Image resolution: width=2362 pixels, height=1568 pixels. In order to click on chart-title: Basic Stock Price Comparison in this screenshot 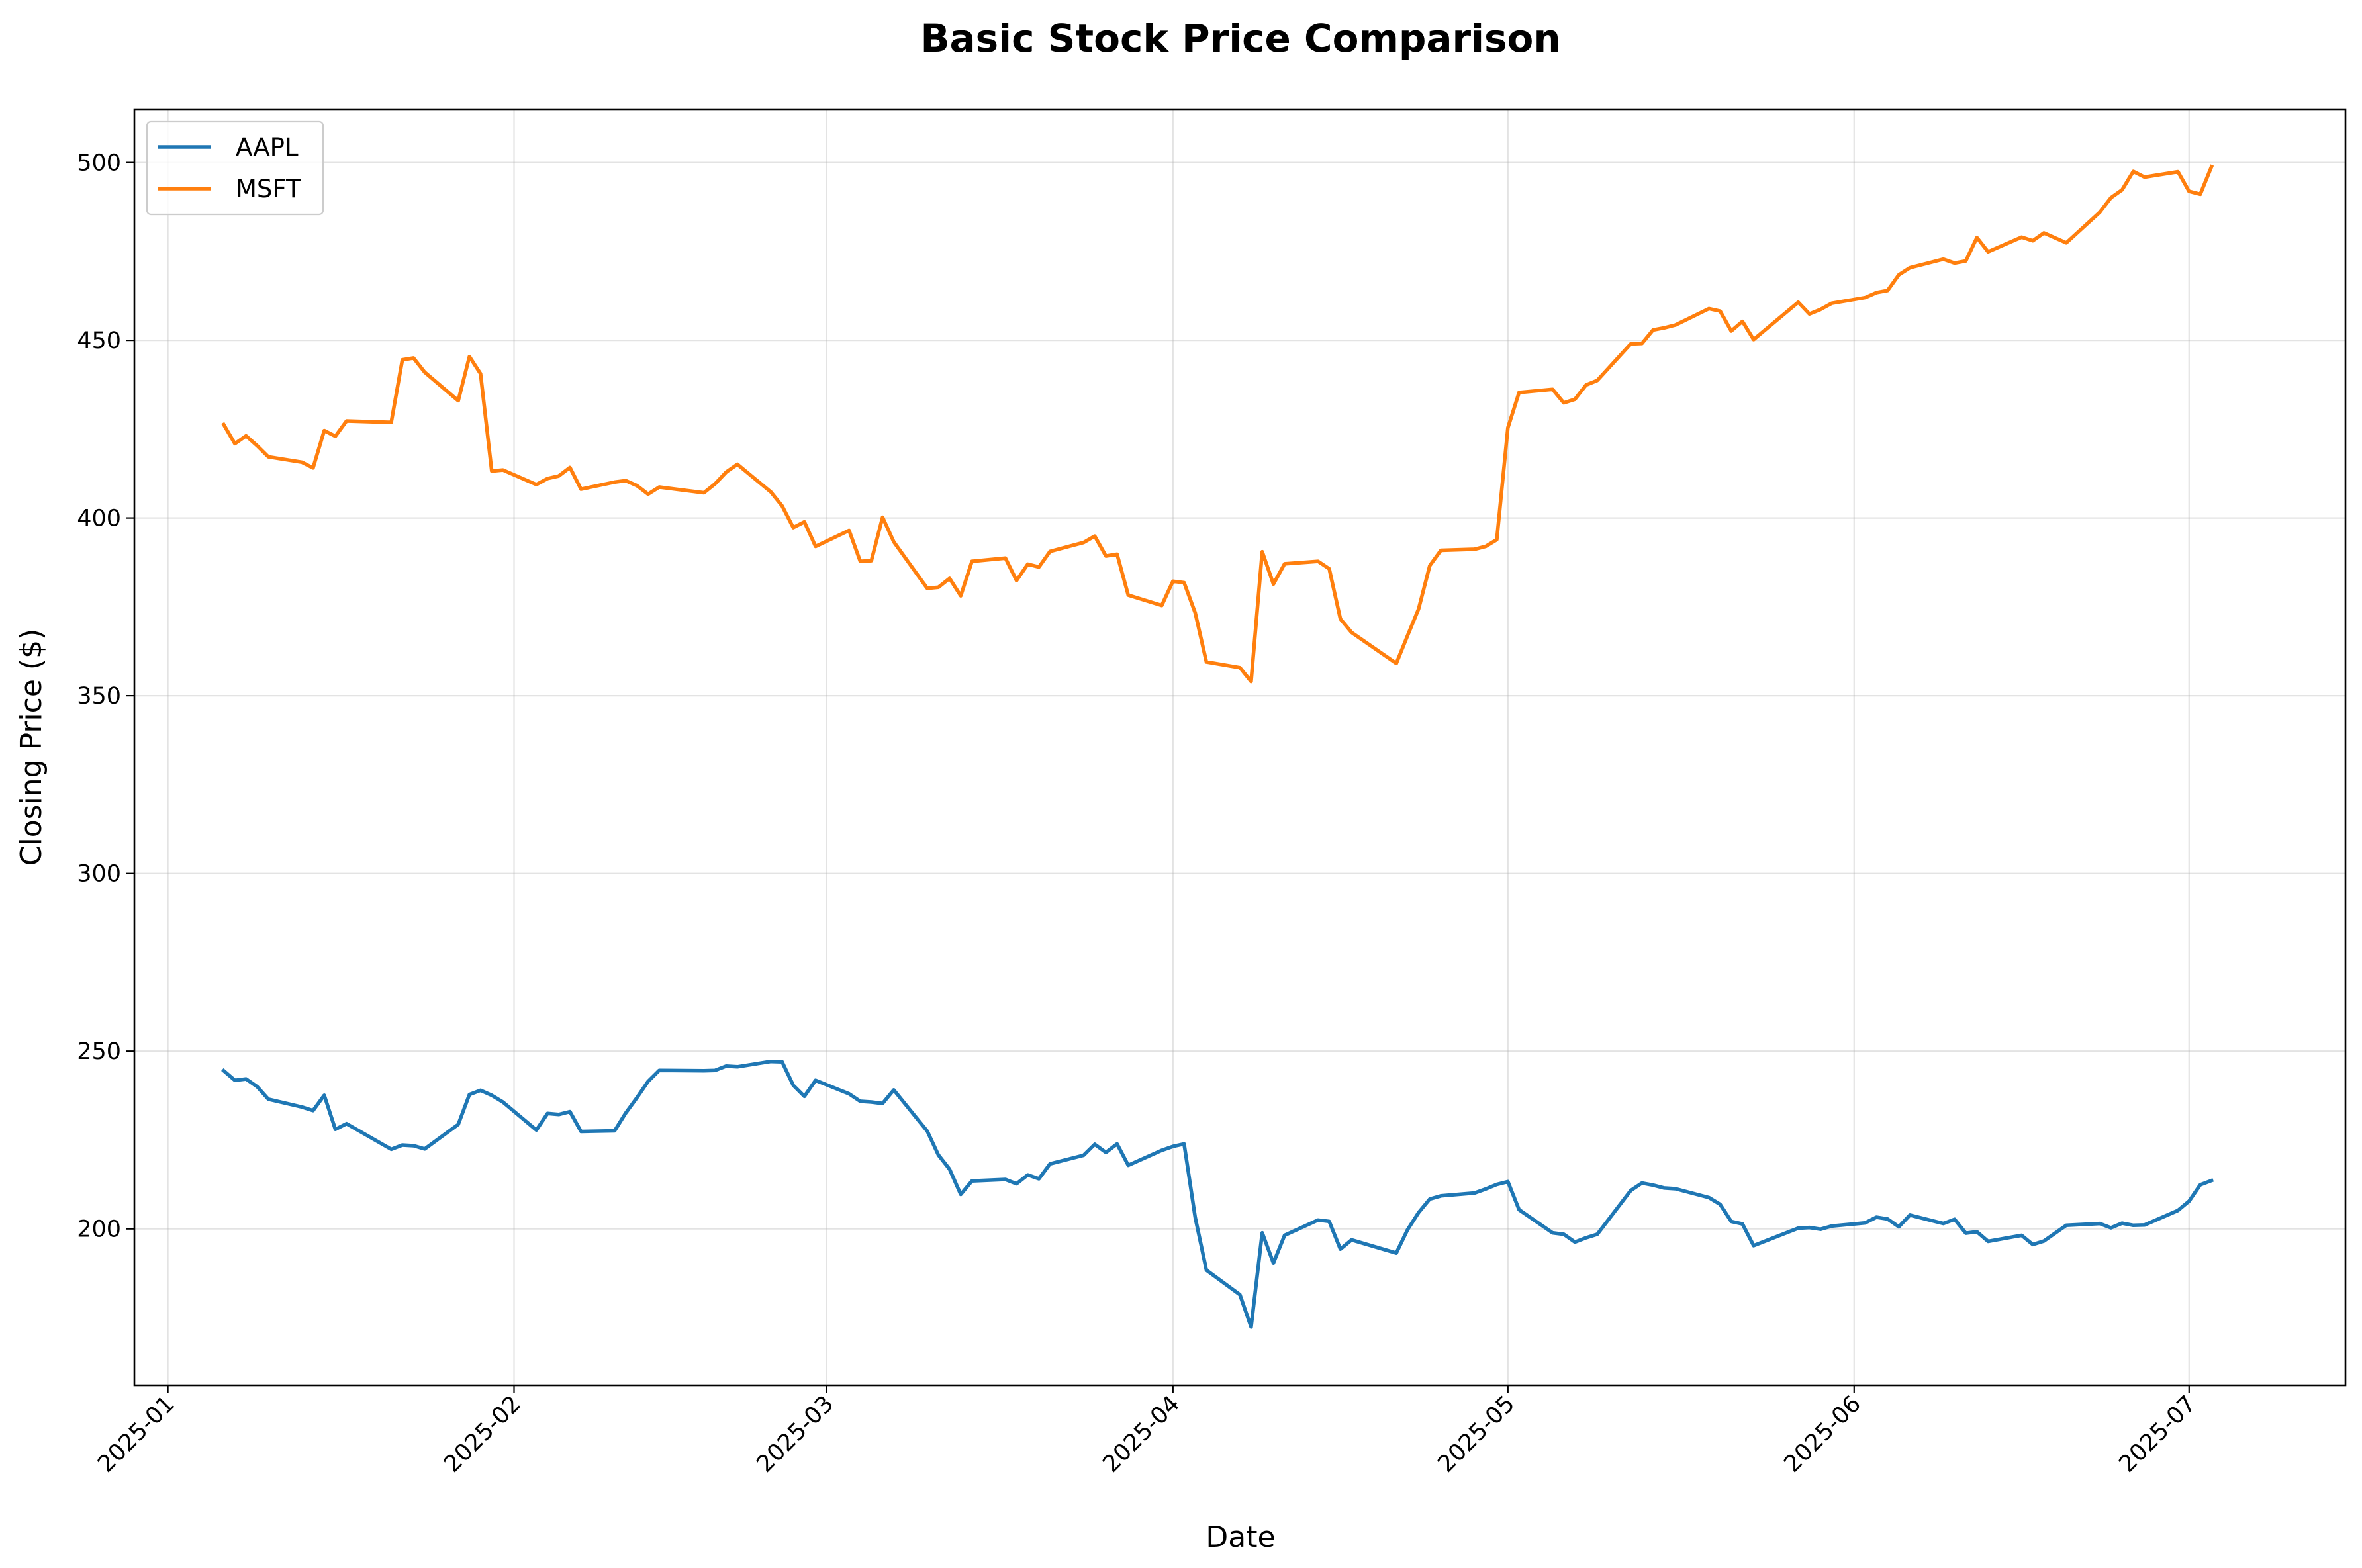, I will do `click(1240, 38)`.